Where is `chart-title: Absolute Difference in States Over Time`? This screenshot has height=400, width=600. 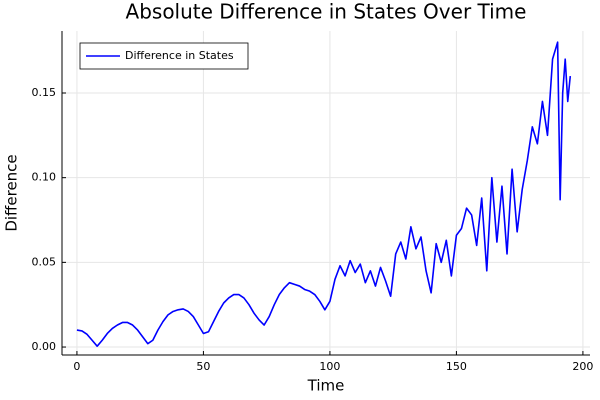
chart-title: Absolute Difference in States Over Time is located at coordinates (326, 12).